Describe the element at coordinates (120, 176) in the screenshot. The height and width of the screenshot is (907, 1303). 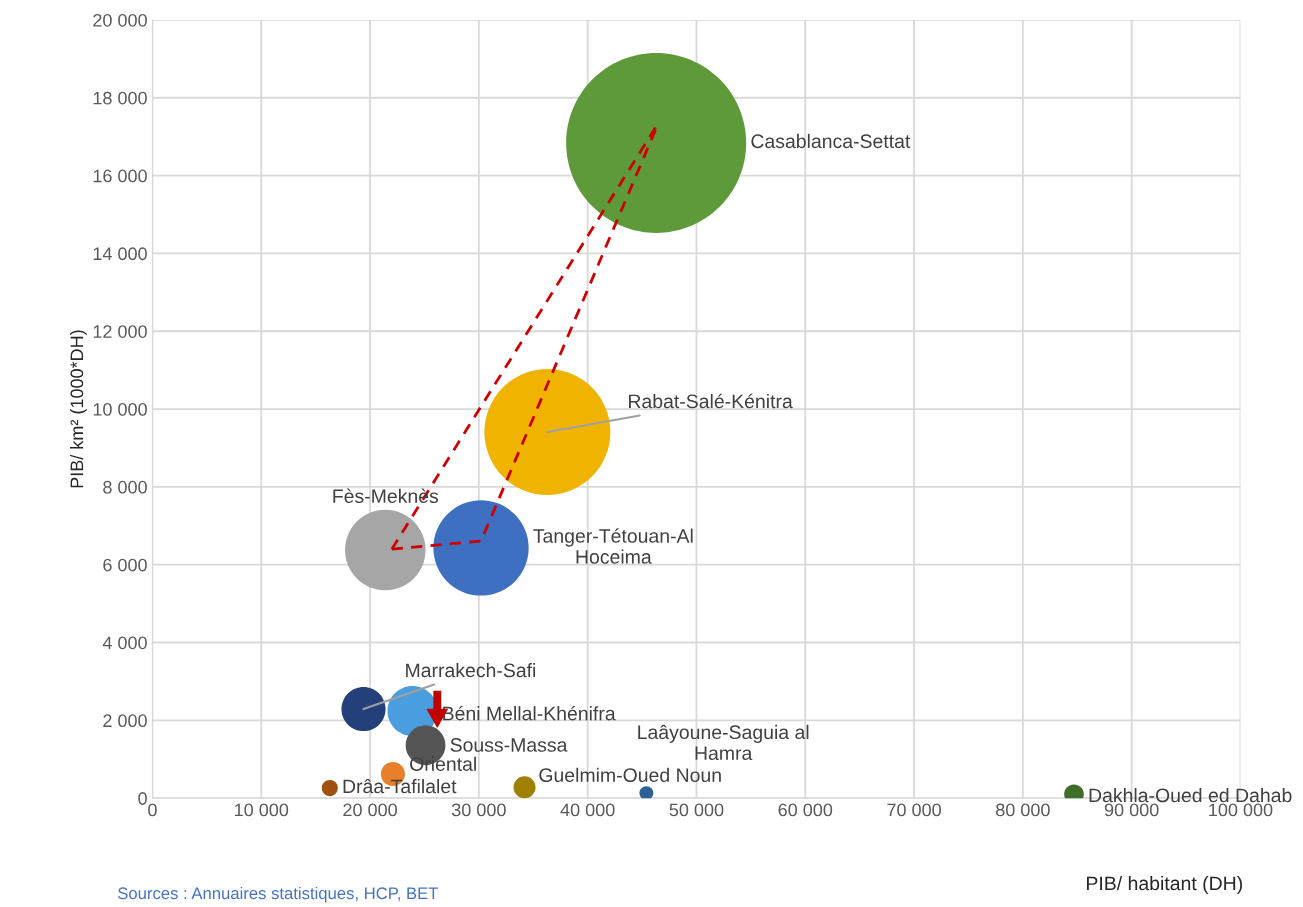
I see `y-tick-label: 16 000` at that location.